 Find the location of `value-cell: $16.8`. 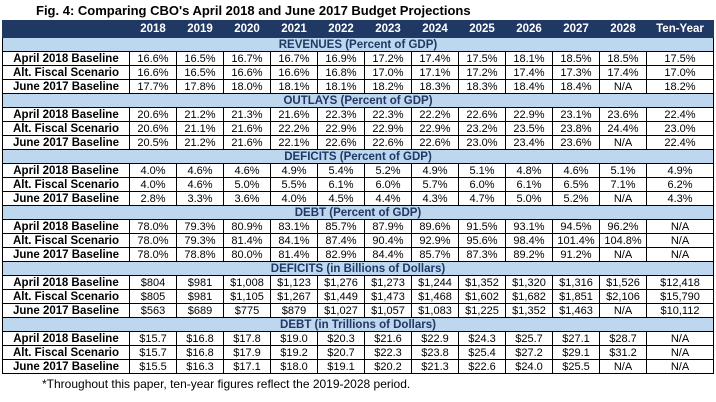

value-cell: $16.8 is located at coordinates (200, 338).